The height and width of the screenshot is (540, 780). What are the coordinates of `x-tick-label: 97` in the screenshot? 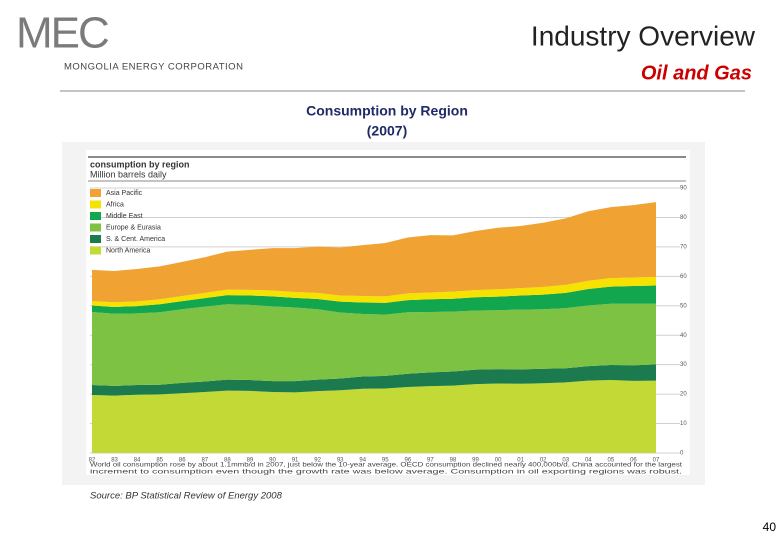 It's located at (430, 461).